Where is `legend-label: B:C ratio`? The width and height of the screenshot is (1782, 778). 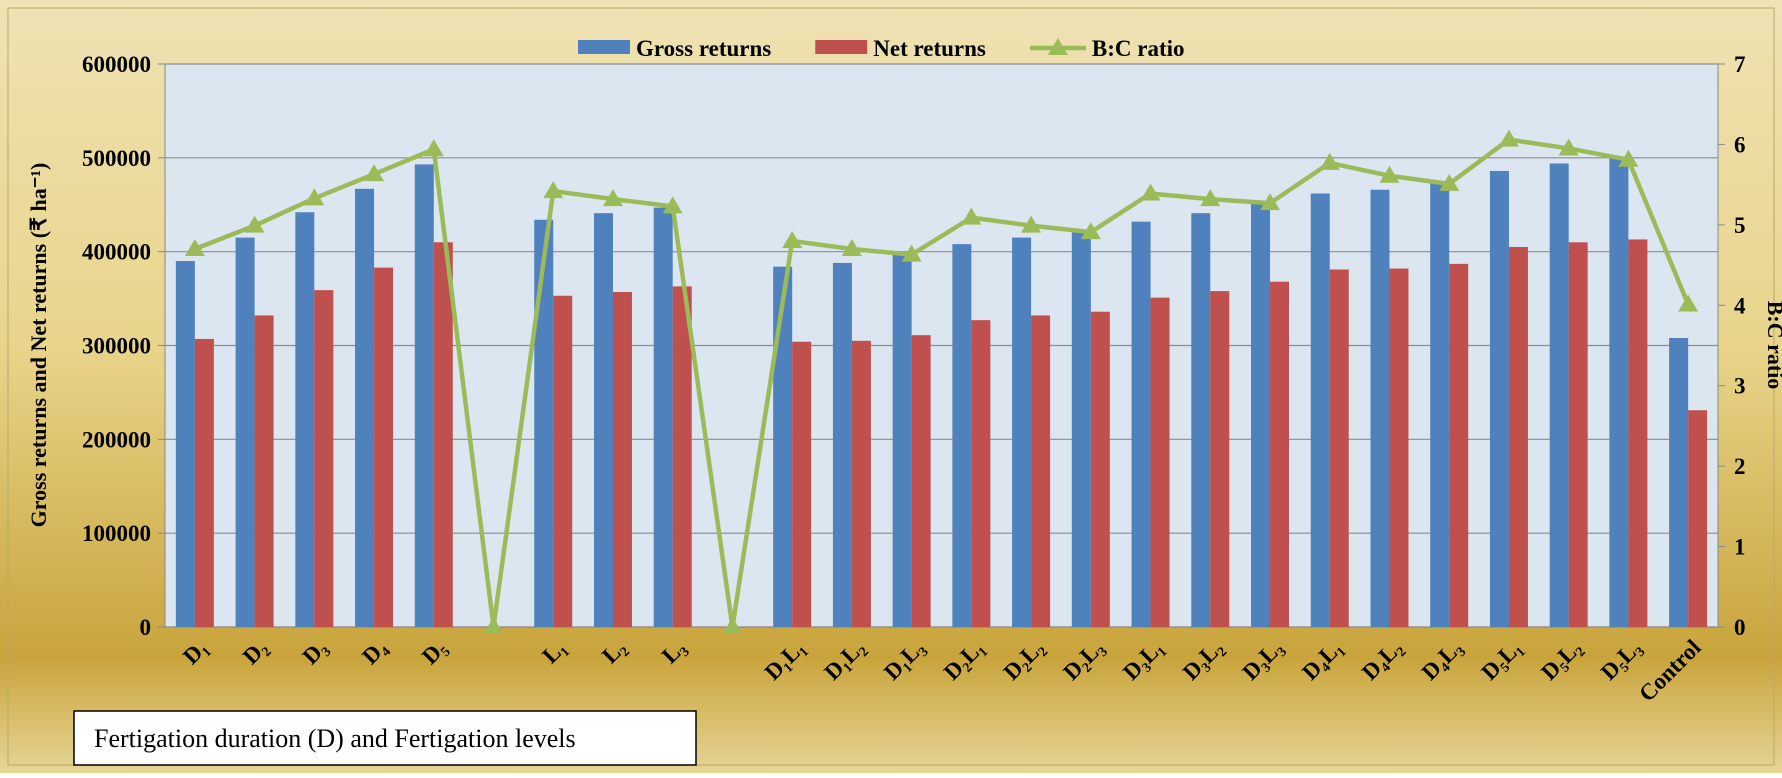
legend-label: B:C ratio is located at coordinates (1138, 48).